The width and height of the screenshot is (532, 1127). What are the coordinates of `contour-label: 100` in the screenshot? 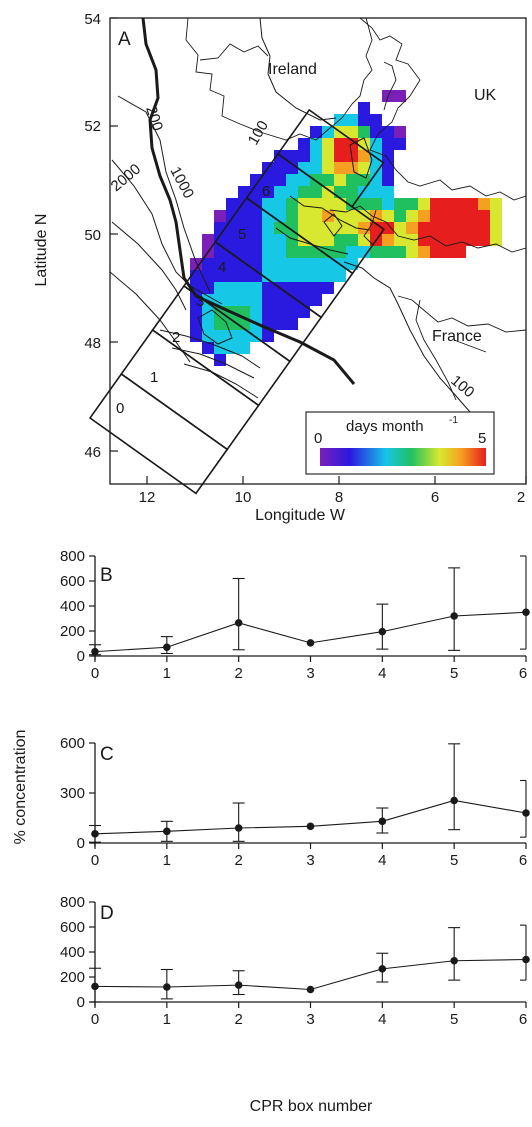 It's located at (258, 133).